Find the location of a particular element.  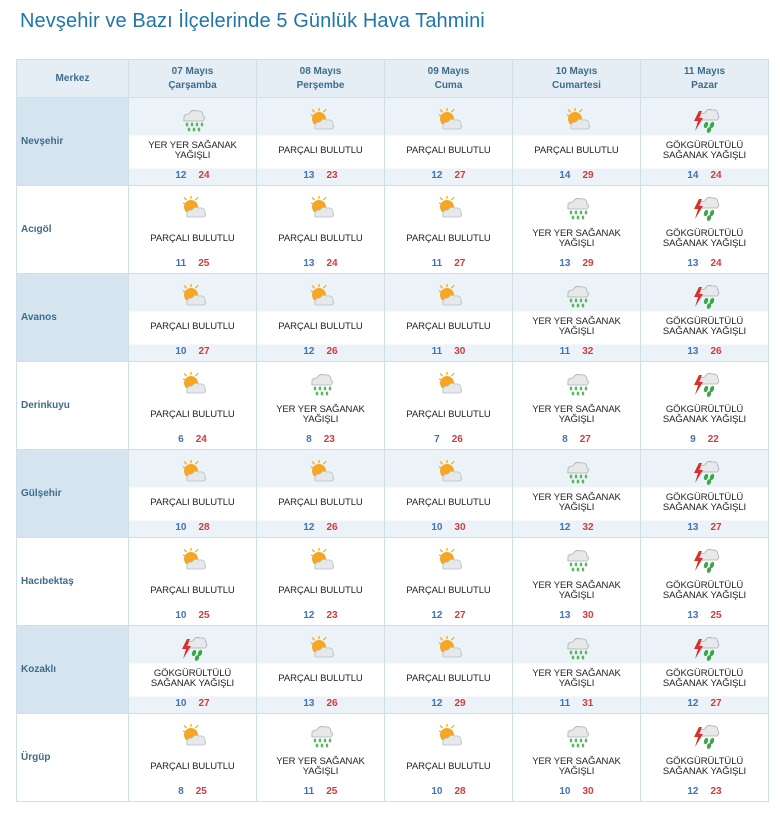

max-temp: 28 is located at coordinates (460, 791).